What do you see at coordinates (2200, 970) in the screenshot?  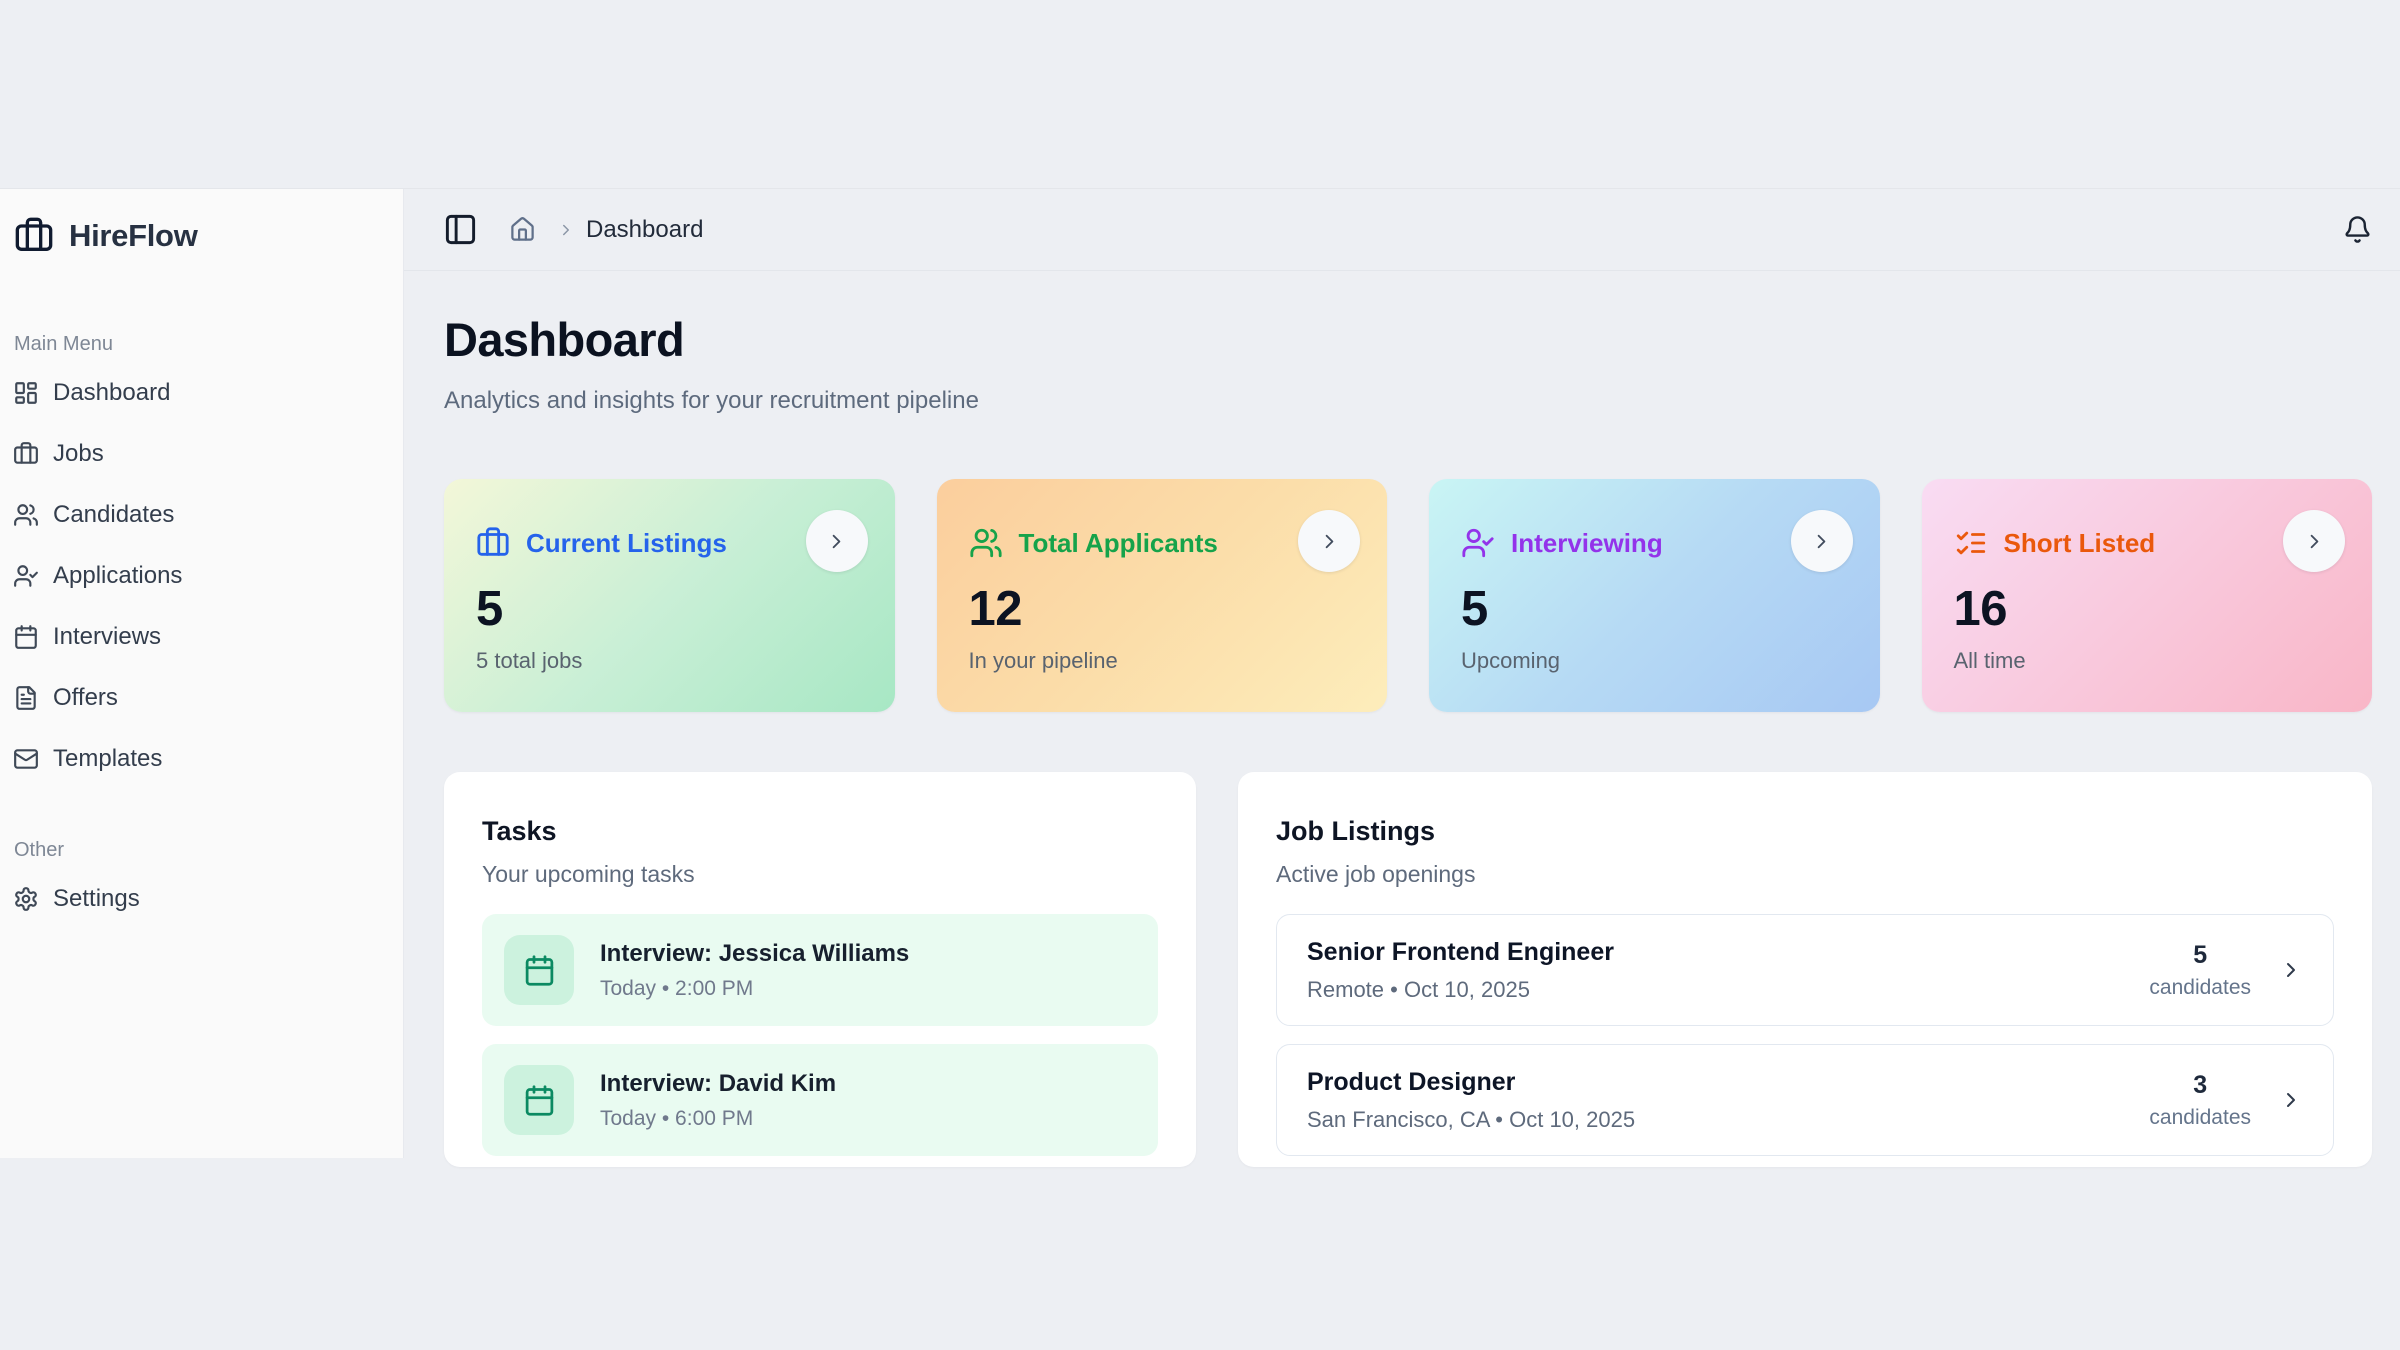 I see `job-candidates-count: 5 candidates` at bounding box center [2200, 970].